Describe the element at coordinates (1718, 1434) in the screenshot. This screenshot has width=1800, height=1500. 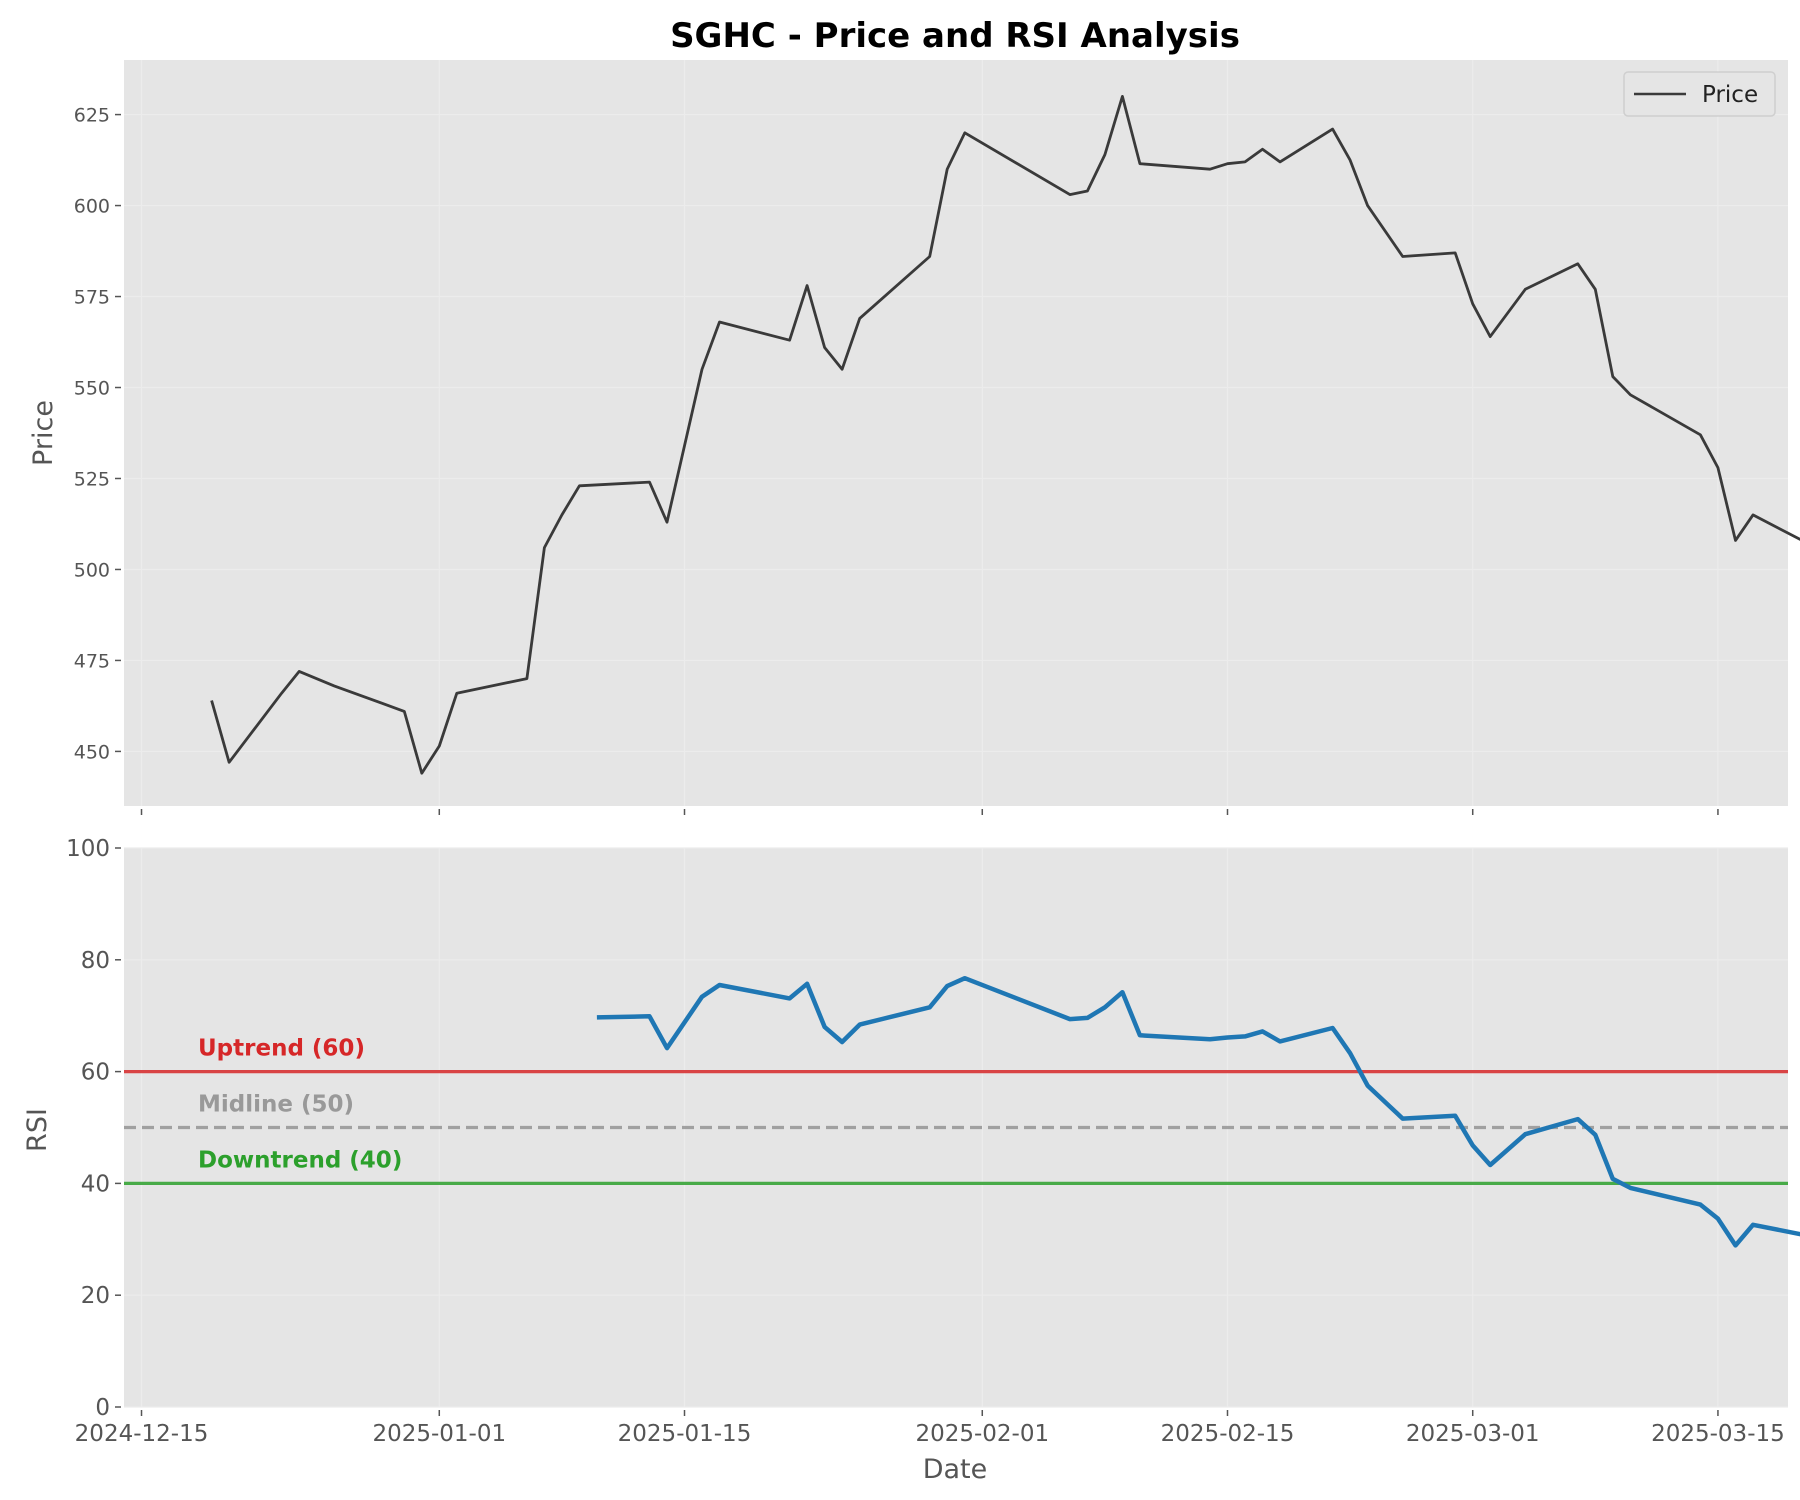
I see `rsi-x-tick-label: 2025-03-15` at that location.